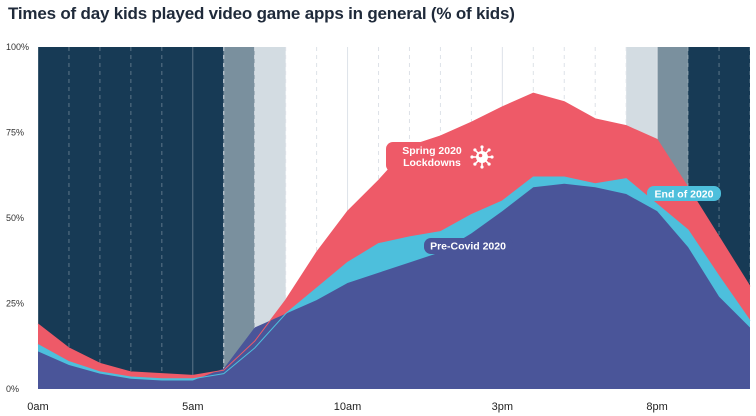  Describe the element at coordinates (502, 407) in the screenshot. I see `x-tick-label: 3pm` at that location.